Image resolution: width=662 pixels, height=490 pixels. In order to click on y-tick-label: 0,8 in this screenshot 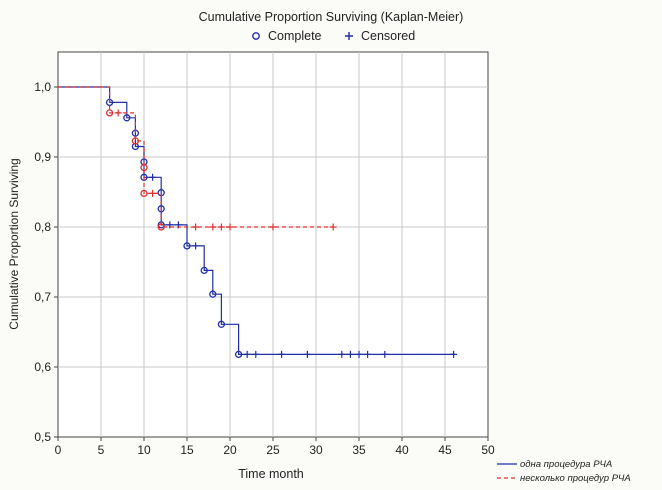, I will do `click(42, 227)`.